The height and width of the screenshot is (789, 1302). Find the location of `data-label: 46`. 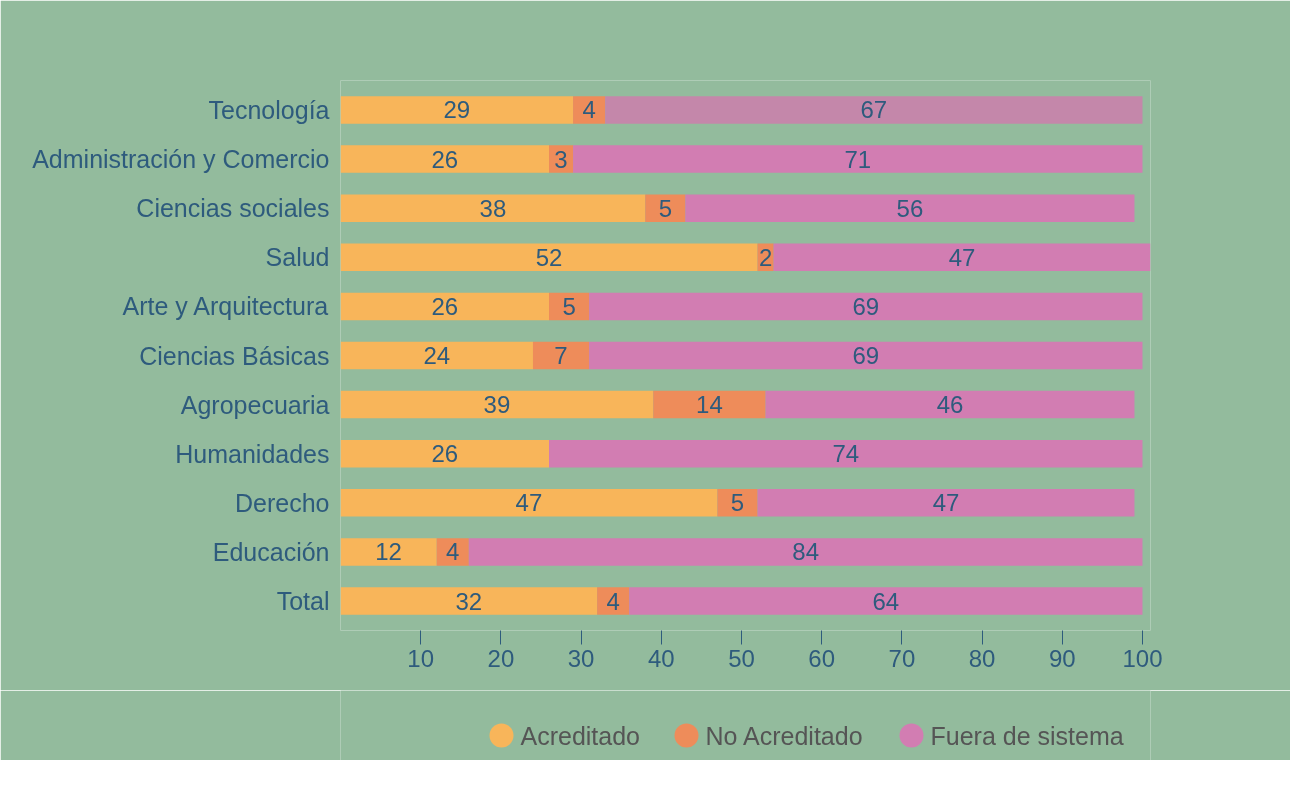

data-label: 46 is located at coordinates (950, 405).